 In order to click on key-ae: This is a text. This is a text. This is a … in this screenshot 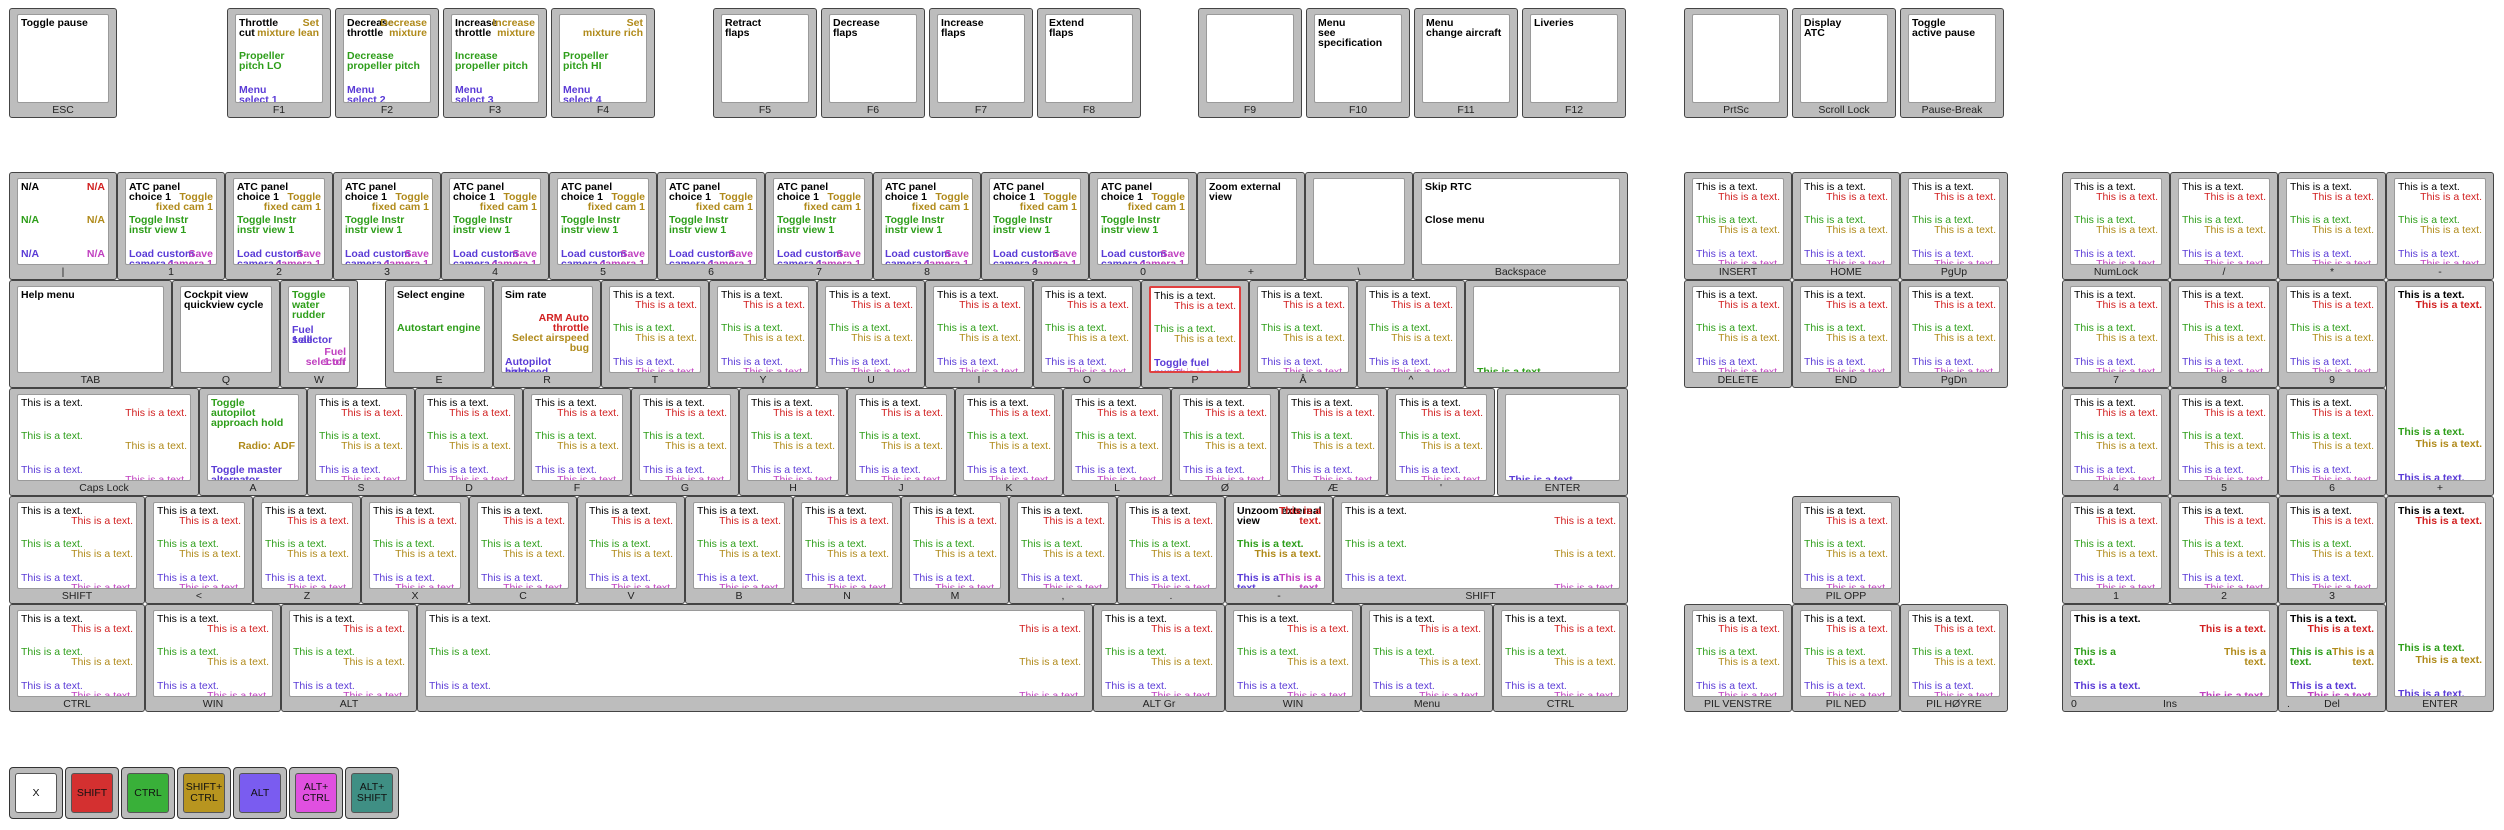, I will do `click(1333, 442)`.